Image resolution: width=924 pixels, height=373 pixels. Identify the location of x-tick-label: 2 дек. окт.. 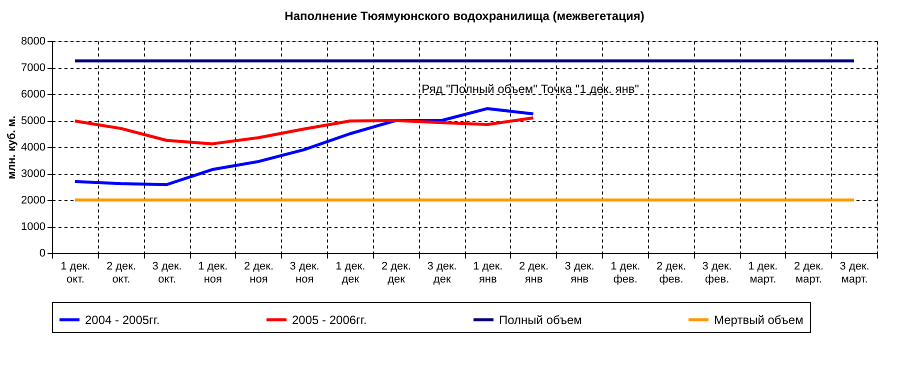
(121, 273).